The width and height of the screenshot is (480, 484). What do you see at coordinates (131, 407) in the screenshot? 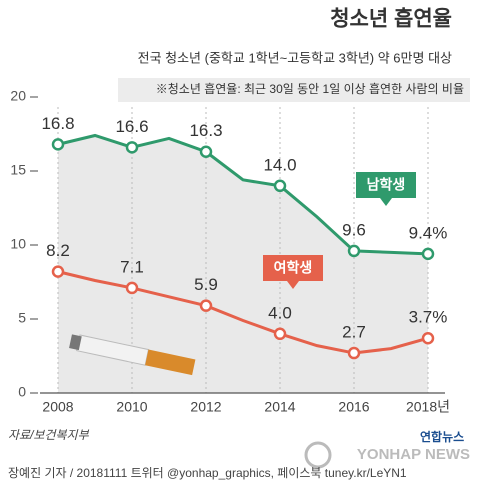
I see `x-tick-label: 2010` at bounding box center [131, 407].